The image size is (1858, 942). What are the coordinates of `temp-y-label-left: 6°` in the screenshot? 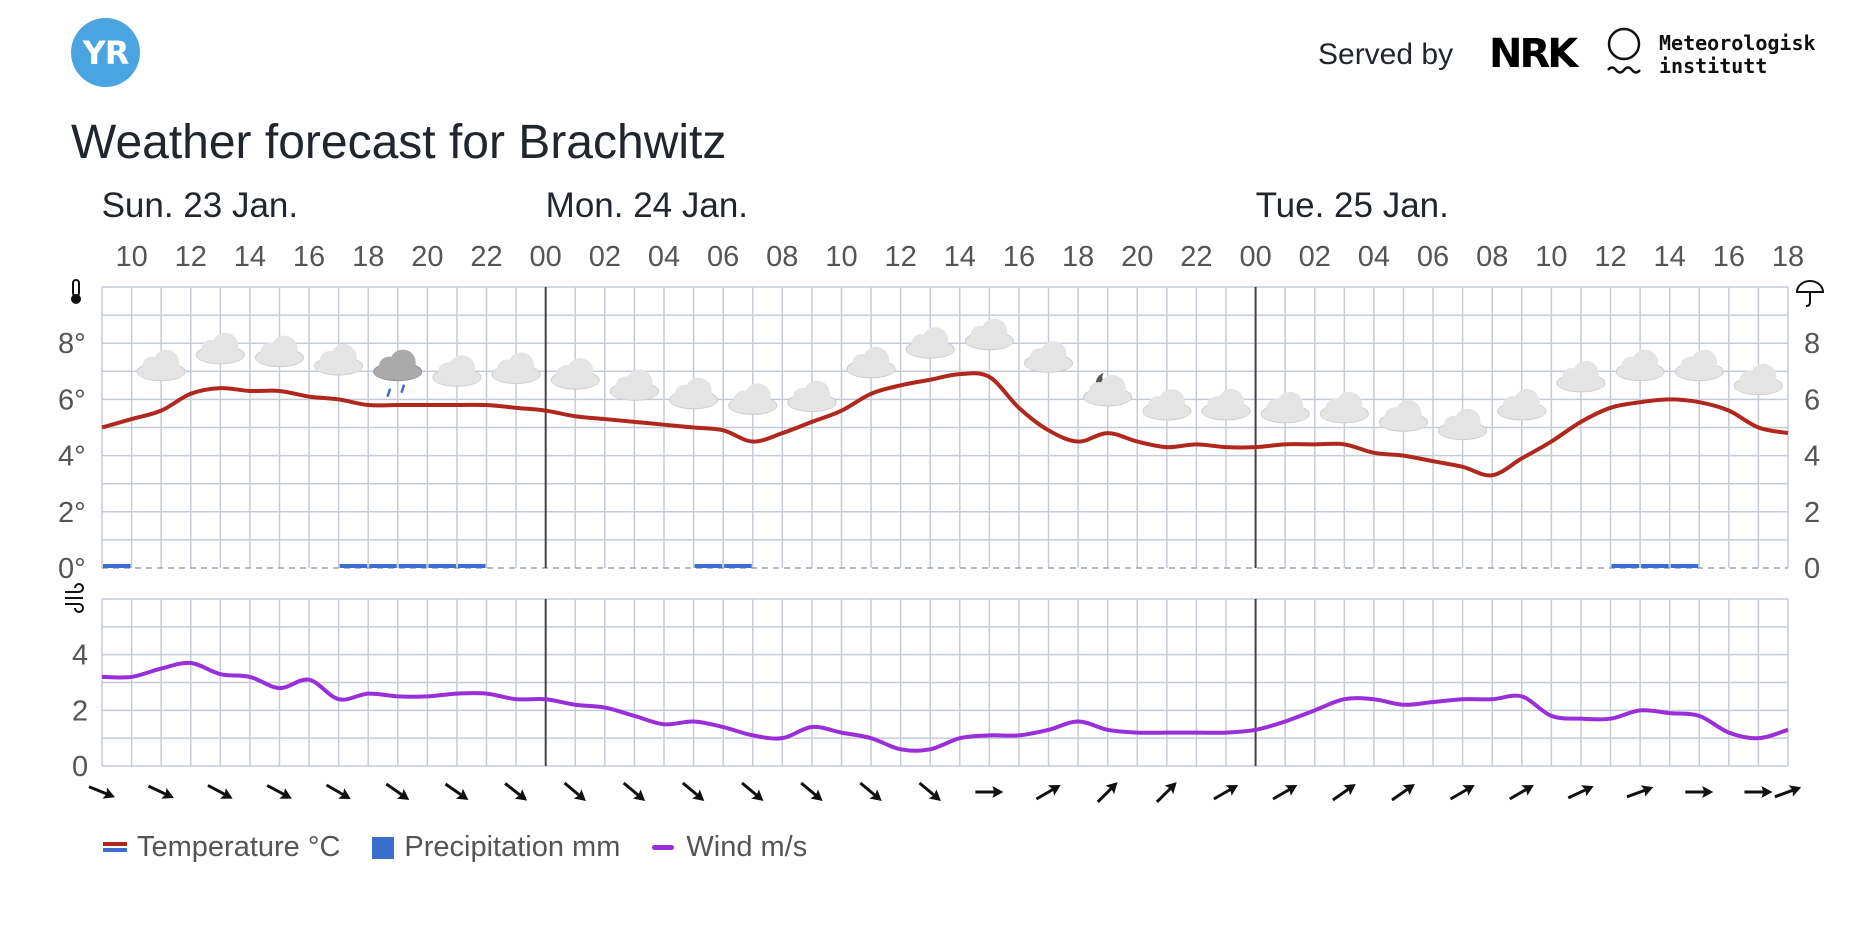 It's located at (72, 400).